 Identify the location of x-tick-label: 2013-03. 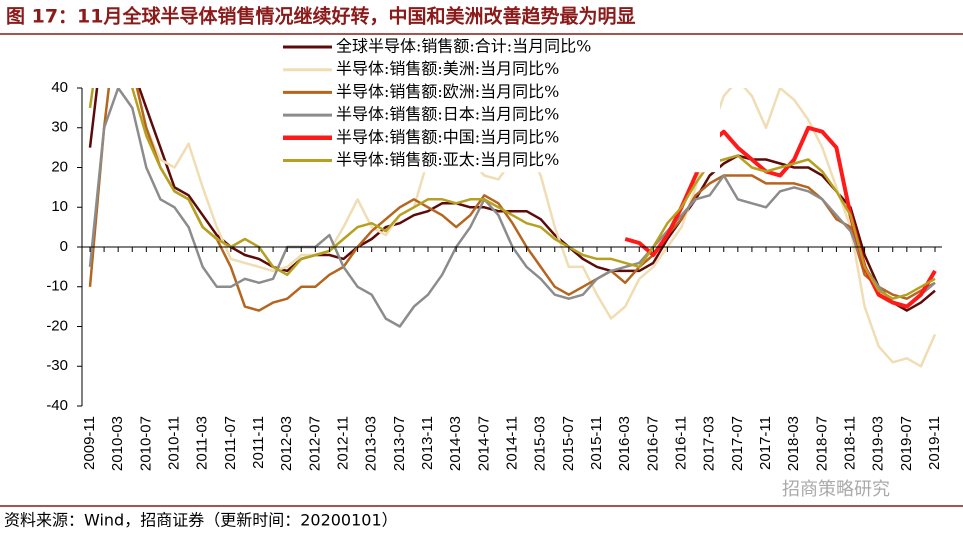
(371, 443).